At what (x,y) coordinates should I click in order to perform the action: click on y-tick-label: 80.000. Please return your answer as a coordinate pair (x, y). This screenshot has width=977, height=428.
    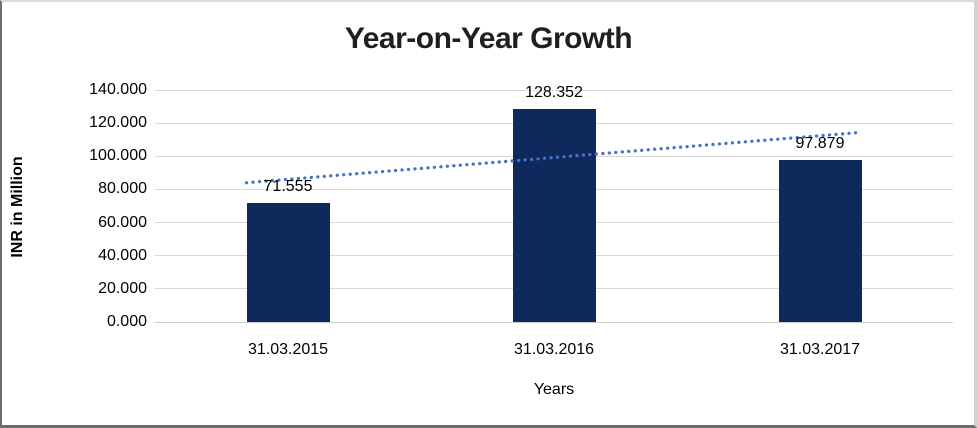
    Looking at the image, I should click on (122, 189).